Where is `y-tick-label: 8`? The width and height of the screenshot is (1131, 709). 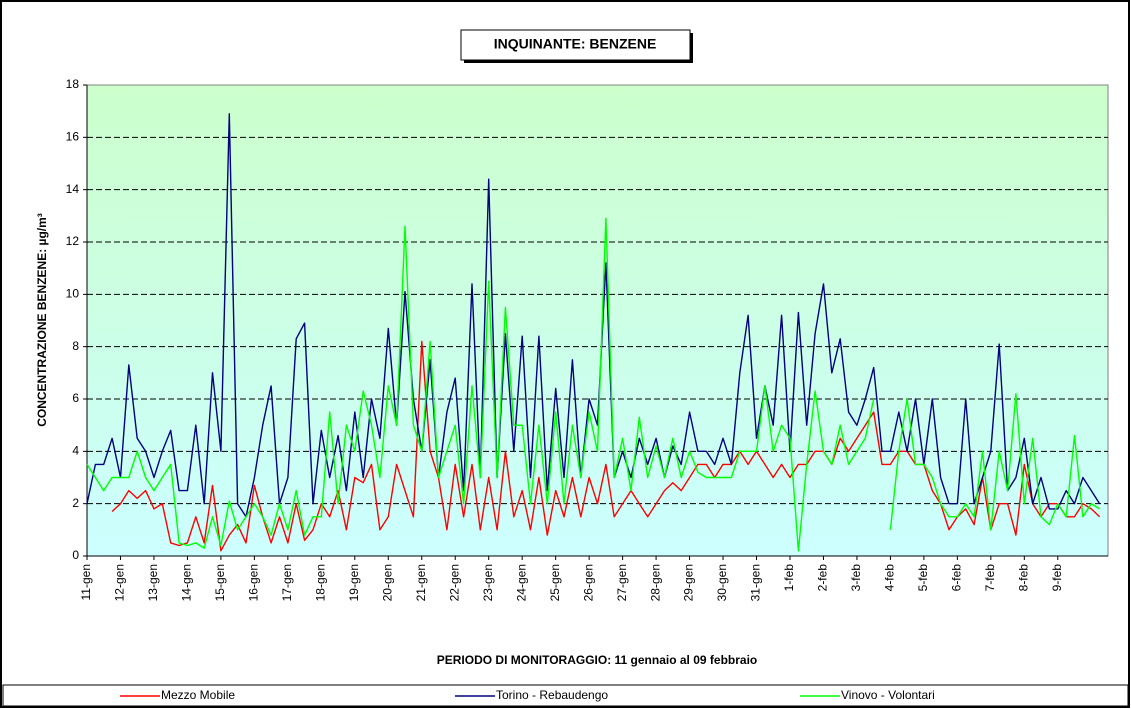 y-tick-label: 8 is located at coordinates (75, 346).